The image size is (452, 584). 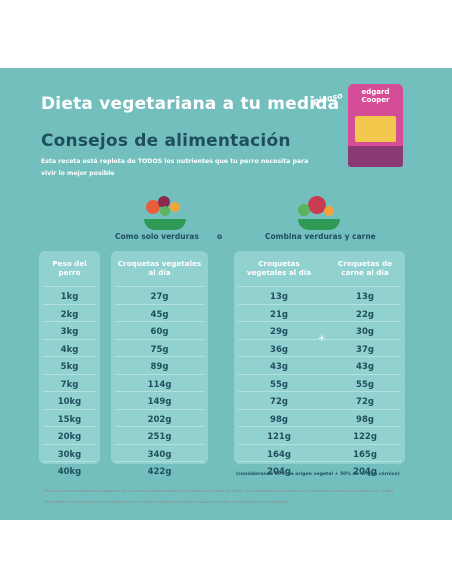 What do you see at coordinates (365, 419) in the screenshot?
I see `table-cell-meat: 98g` at bounding box center [365, 419].